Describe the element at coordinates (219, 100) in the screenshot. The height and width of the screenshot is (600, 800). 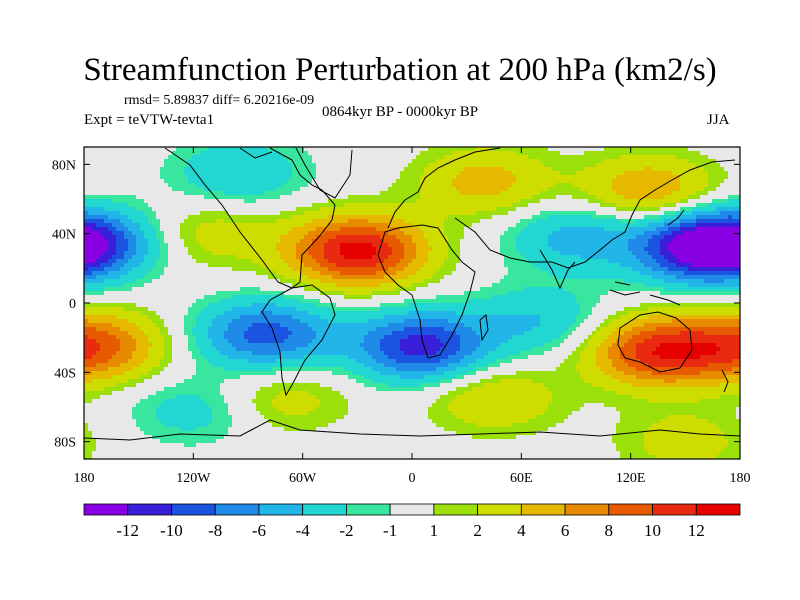
I see `stats-label: rmsd= 5.89837 diff= 6.20216e-09` at that location.